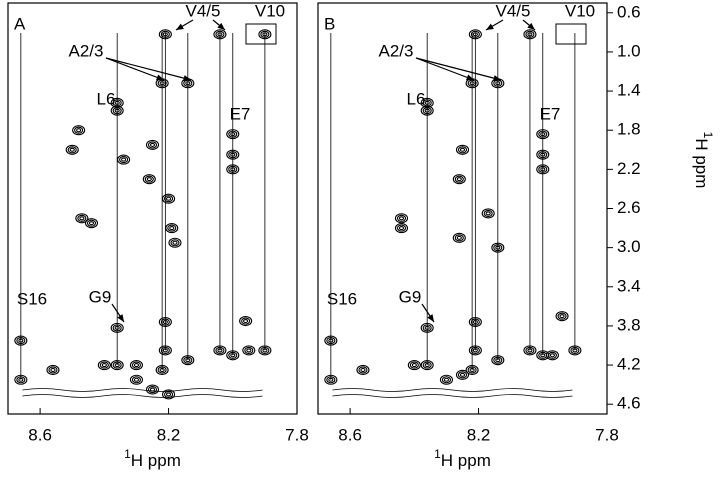 The image size is (720, 481). Describe the element at coordinates (396, 50) in the screenshot. I see `peak-label: A2/3` at that location.